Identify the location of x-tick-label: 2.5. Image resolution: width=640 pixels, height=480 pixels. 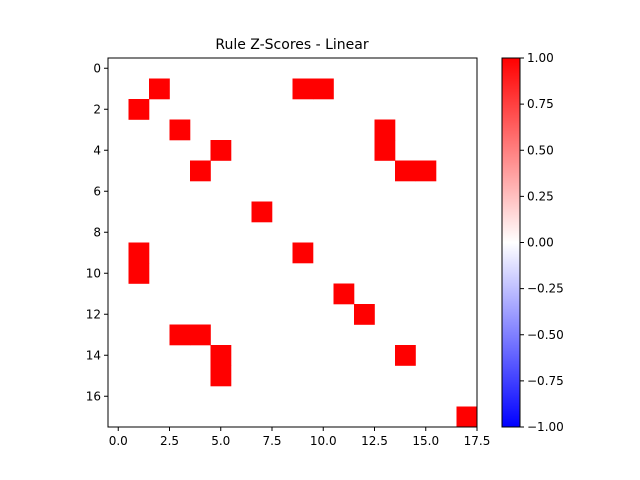
(169, 441).